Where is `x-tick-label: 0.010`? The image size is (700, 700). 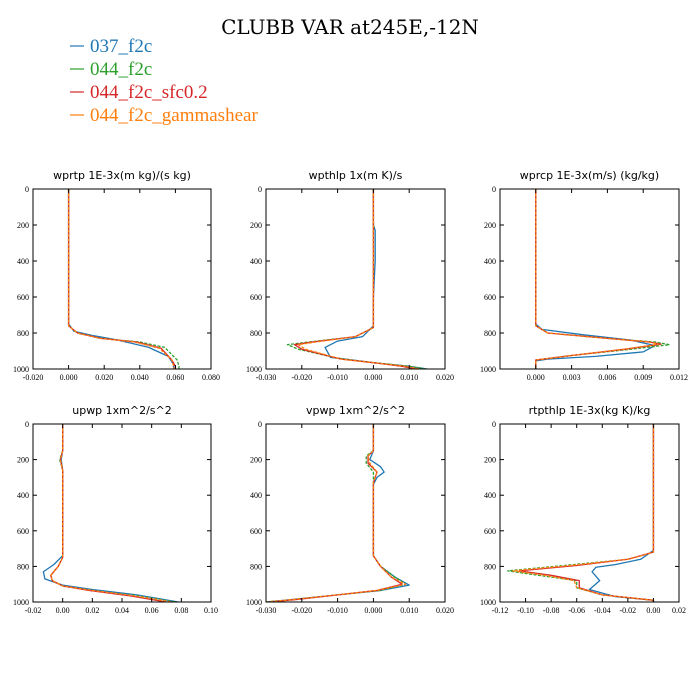 x-tick-label: 0.010 is located at coordinates (409, 610).